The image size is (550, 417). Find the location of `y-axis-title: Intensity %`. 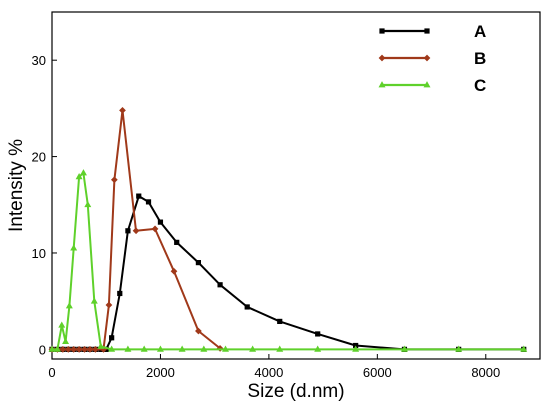

y-axis-title: Intensity % is located at coordinates (16, 185).